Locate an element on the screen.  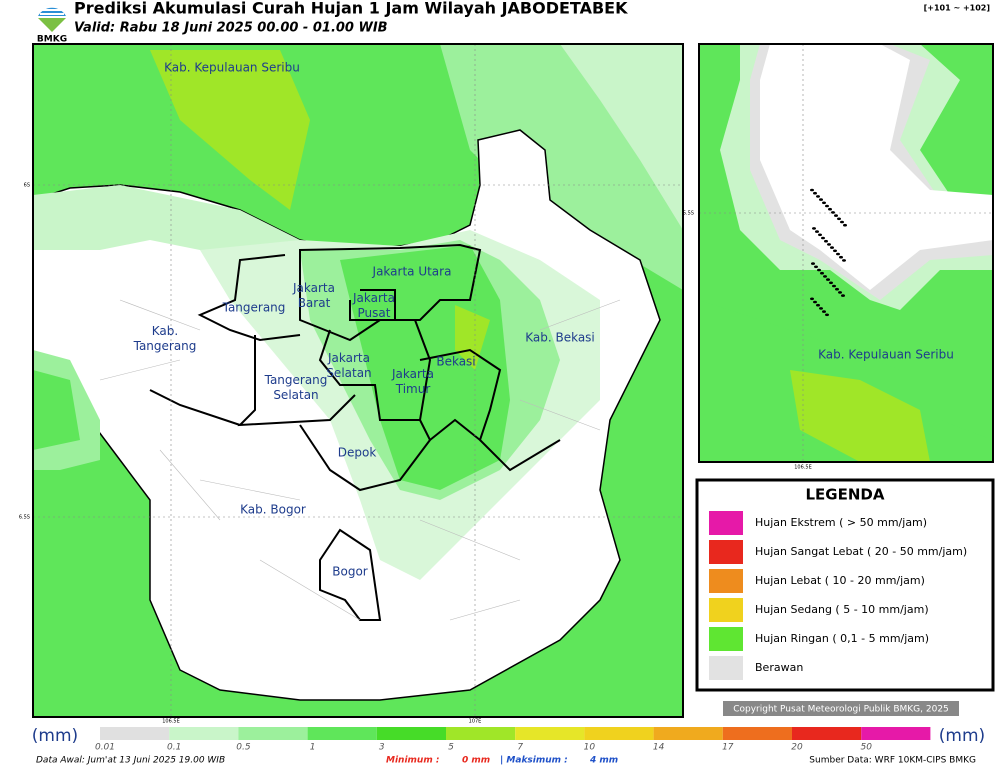
colorbar-tick: 10 is located at coordinates (590, 748).